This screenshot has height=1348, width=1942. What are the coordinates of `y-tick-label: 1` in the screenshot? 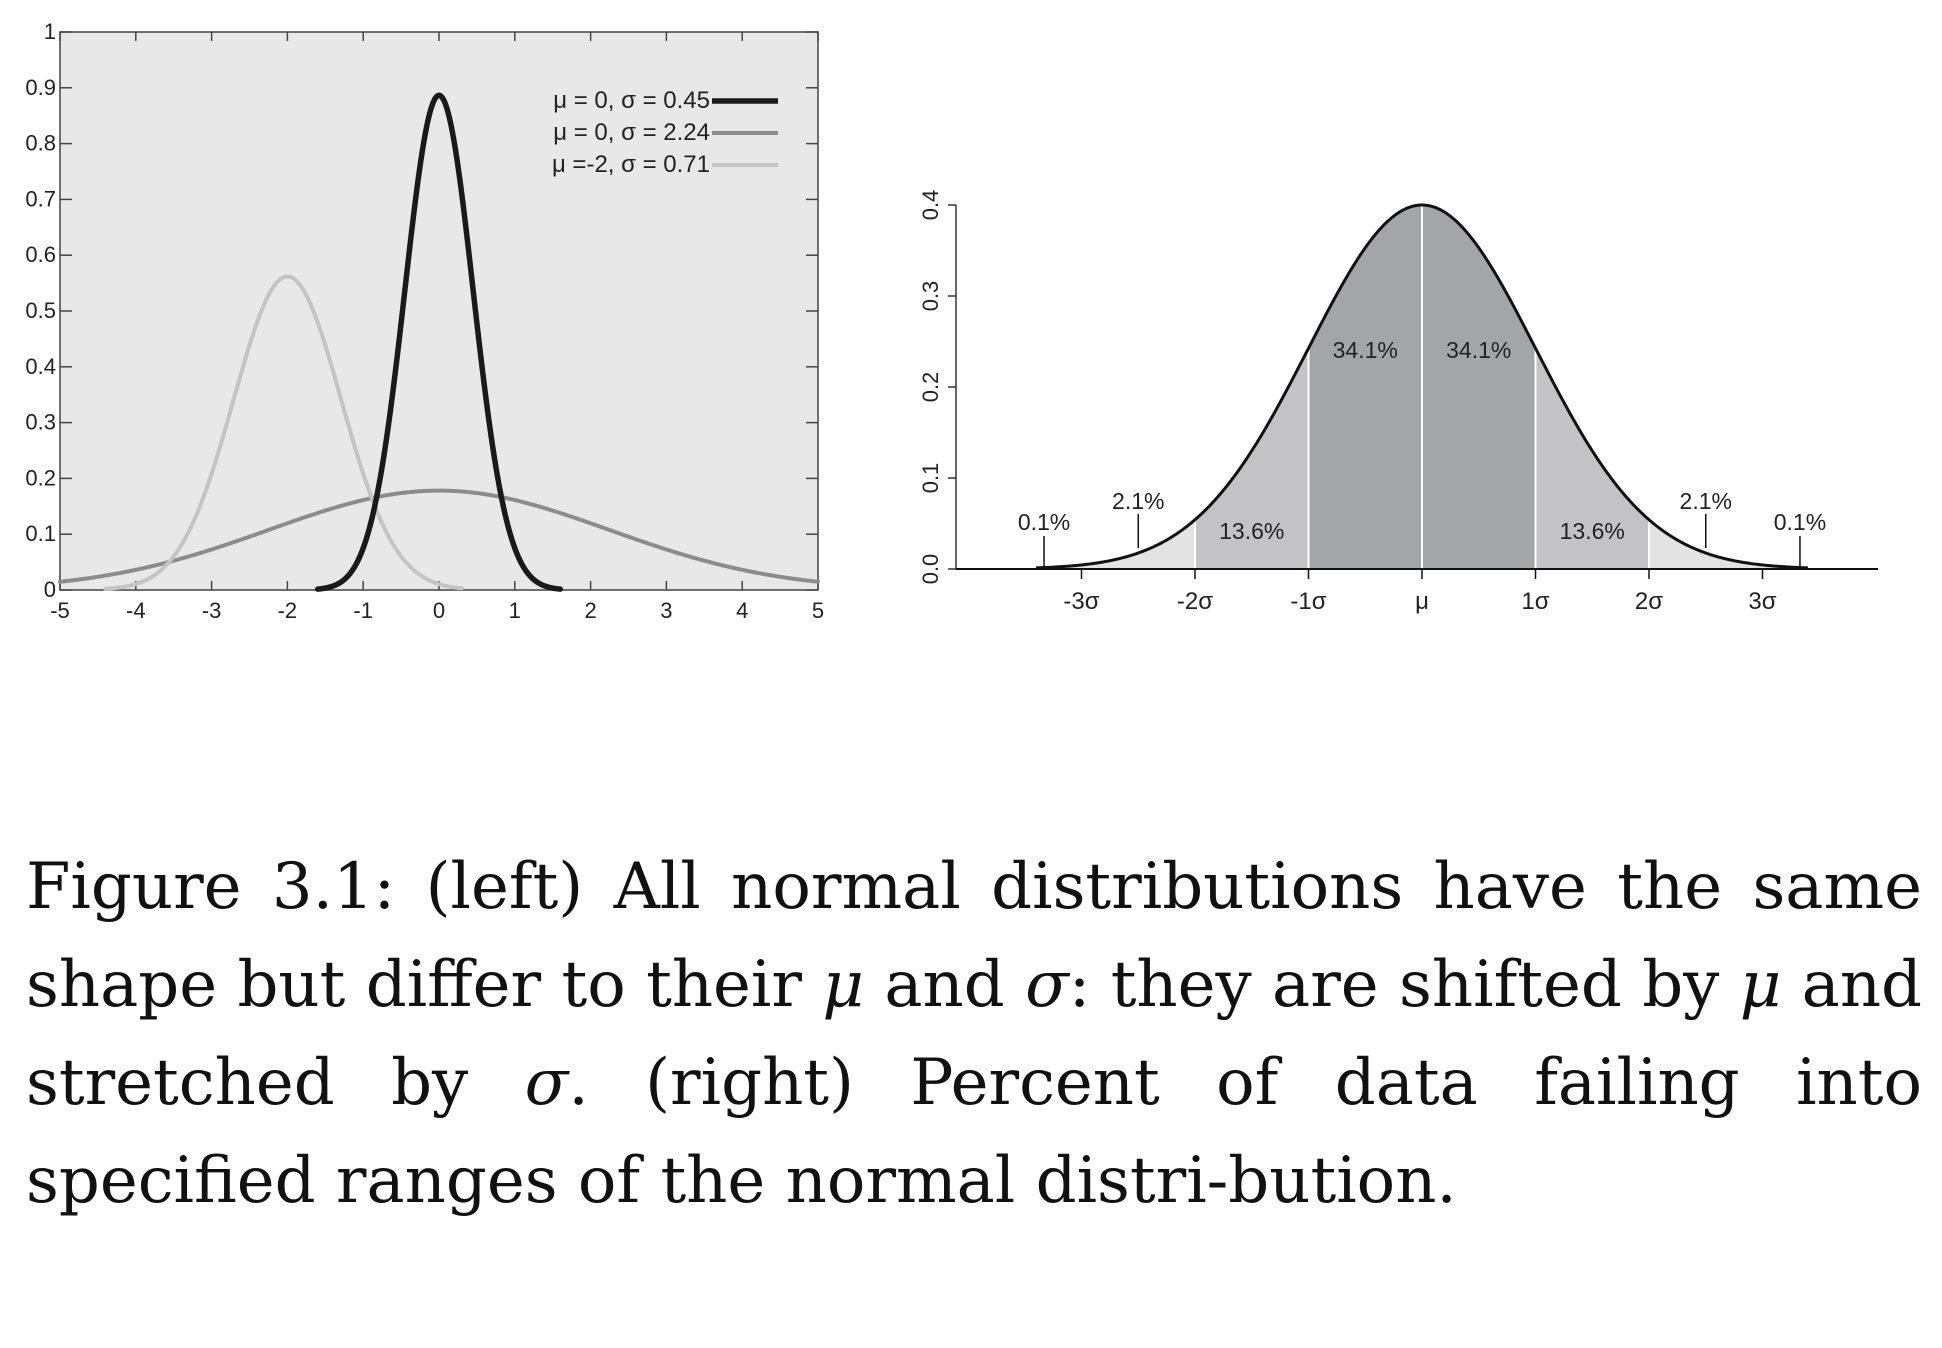 It's located at (50, 31).